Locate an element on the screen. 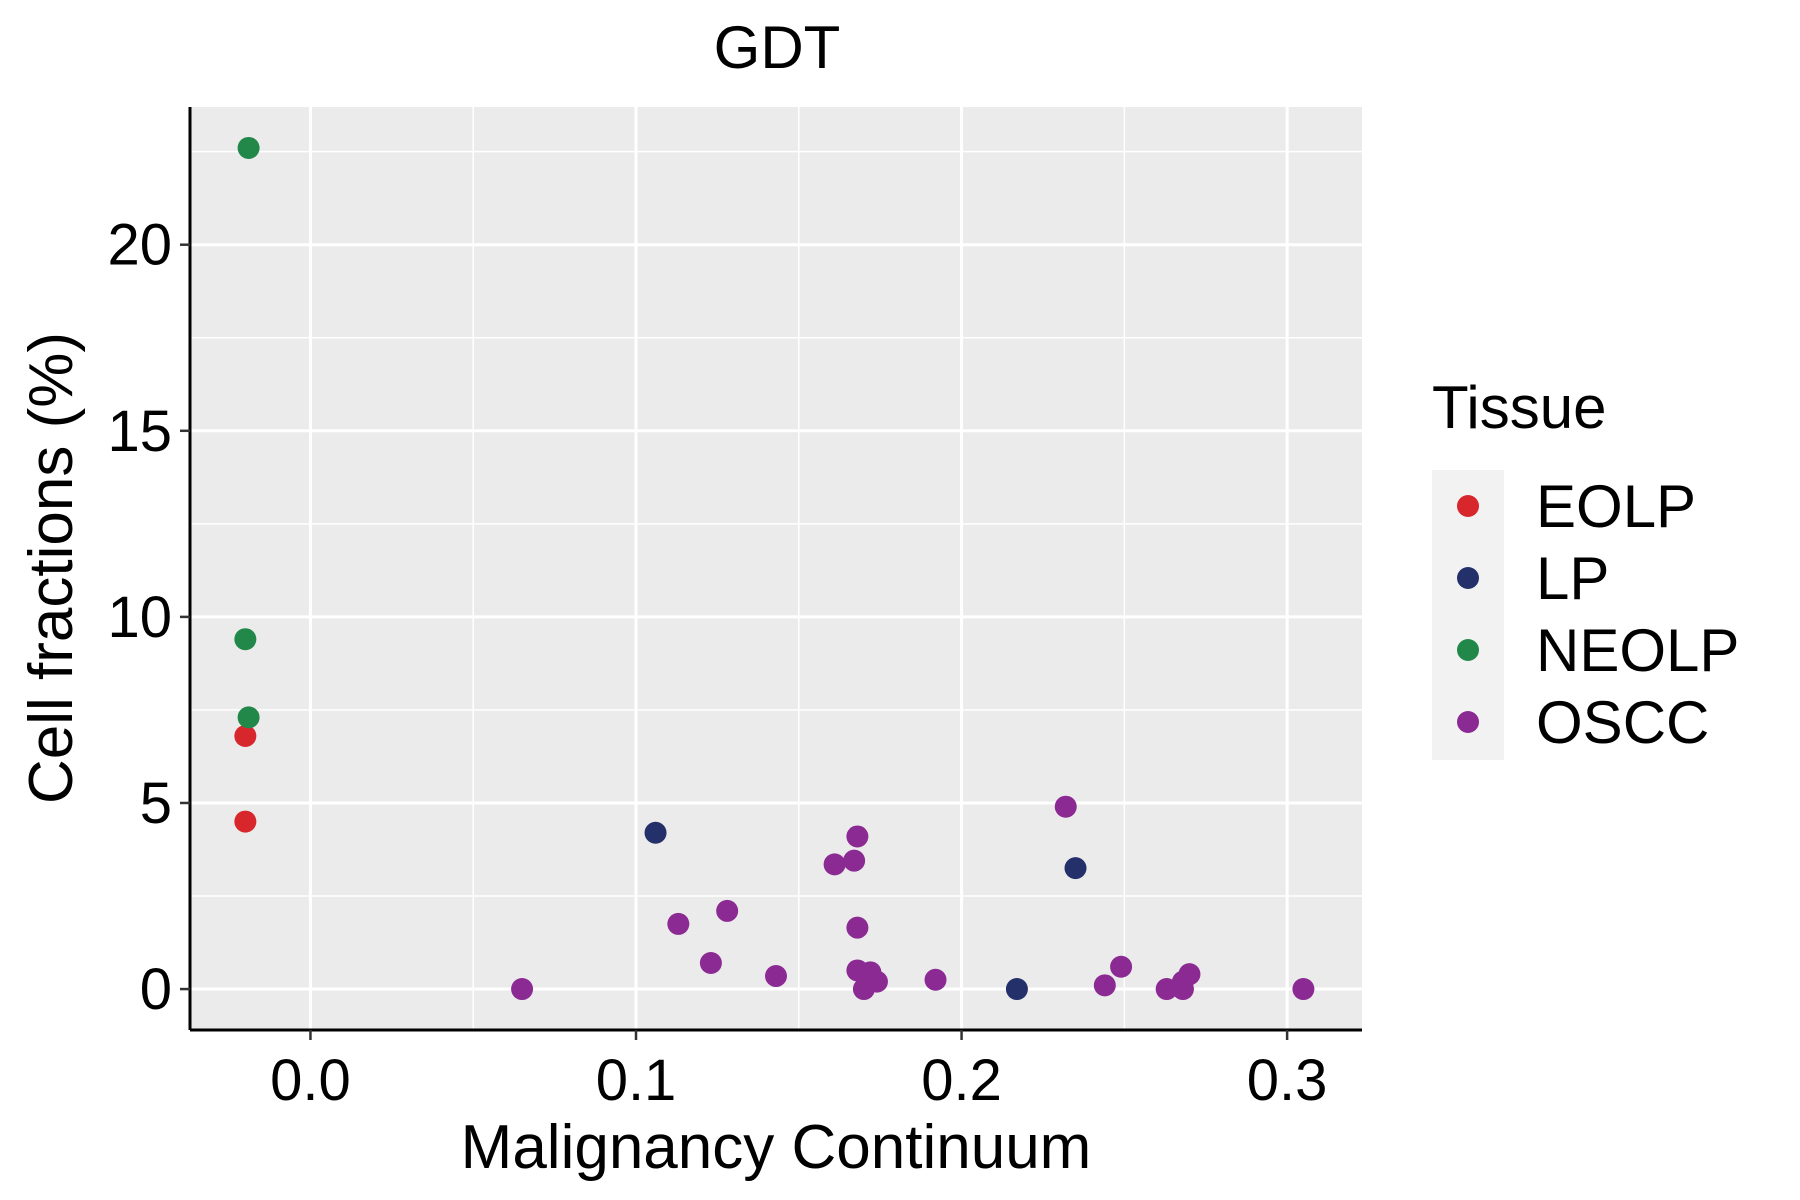 The width and height of the screenshot is (1800, 1200). x-tick-label: 0.2 is located at coordinates (961, 1080).